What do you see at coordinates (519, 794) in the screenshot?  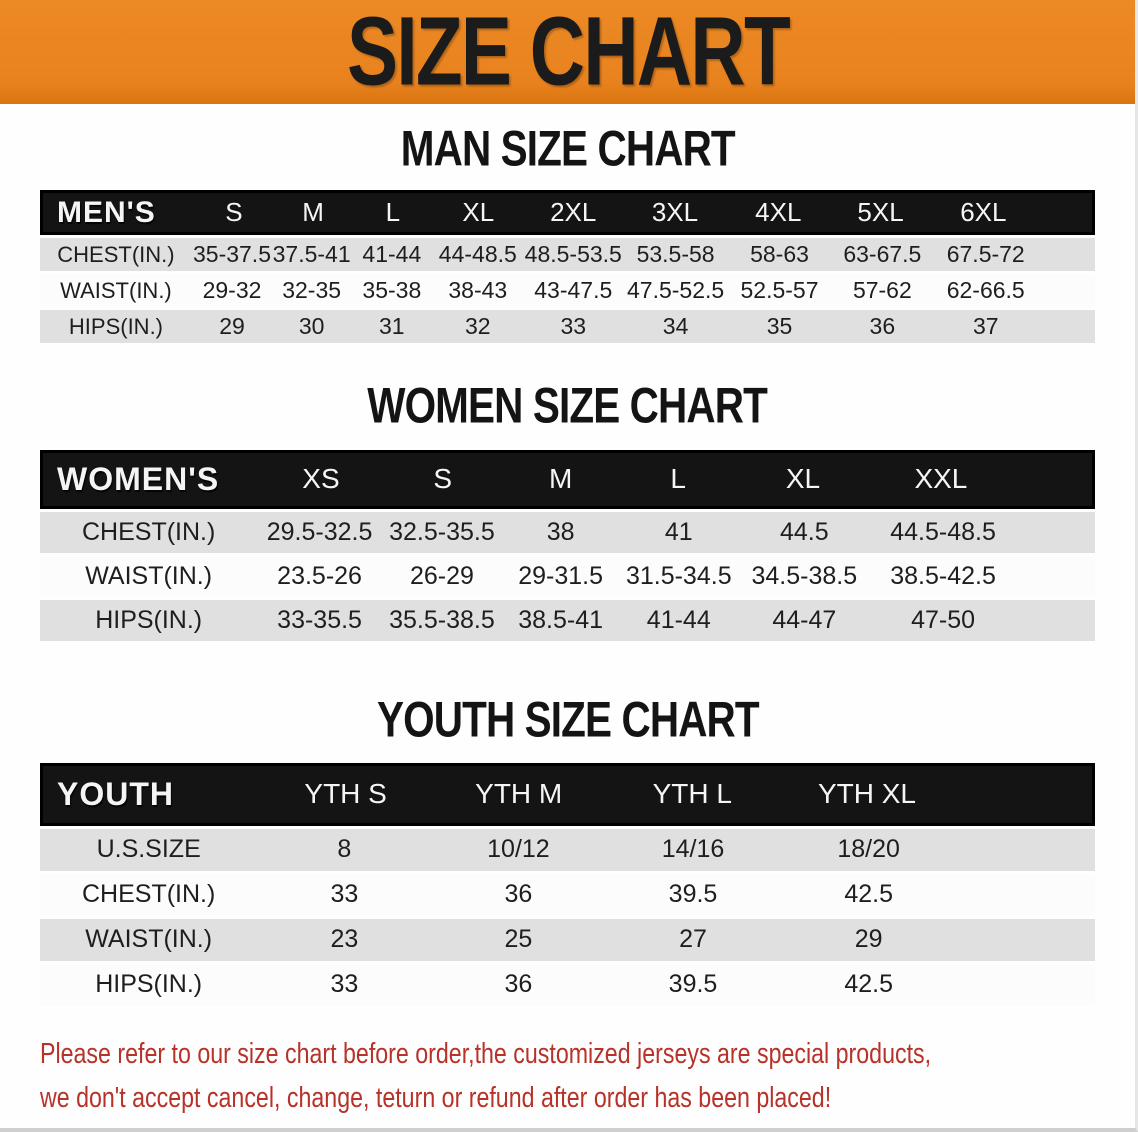 I see `size-column-header: YTH M` at bounding box center [519, 794].